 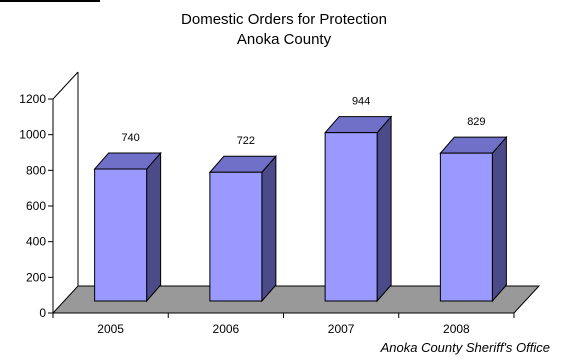 What do you see at coordinates (246, 141) in the screenshot?
I see `data-label: 722` at bounding box center [246, 141].